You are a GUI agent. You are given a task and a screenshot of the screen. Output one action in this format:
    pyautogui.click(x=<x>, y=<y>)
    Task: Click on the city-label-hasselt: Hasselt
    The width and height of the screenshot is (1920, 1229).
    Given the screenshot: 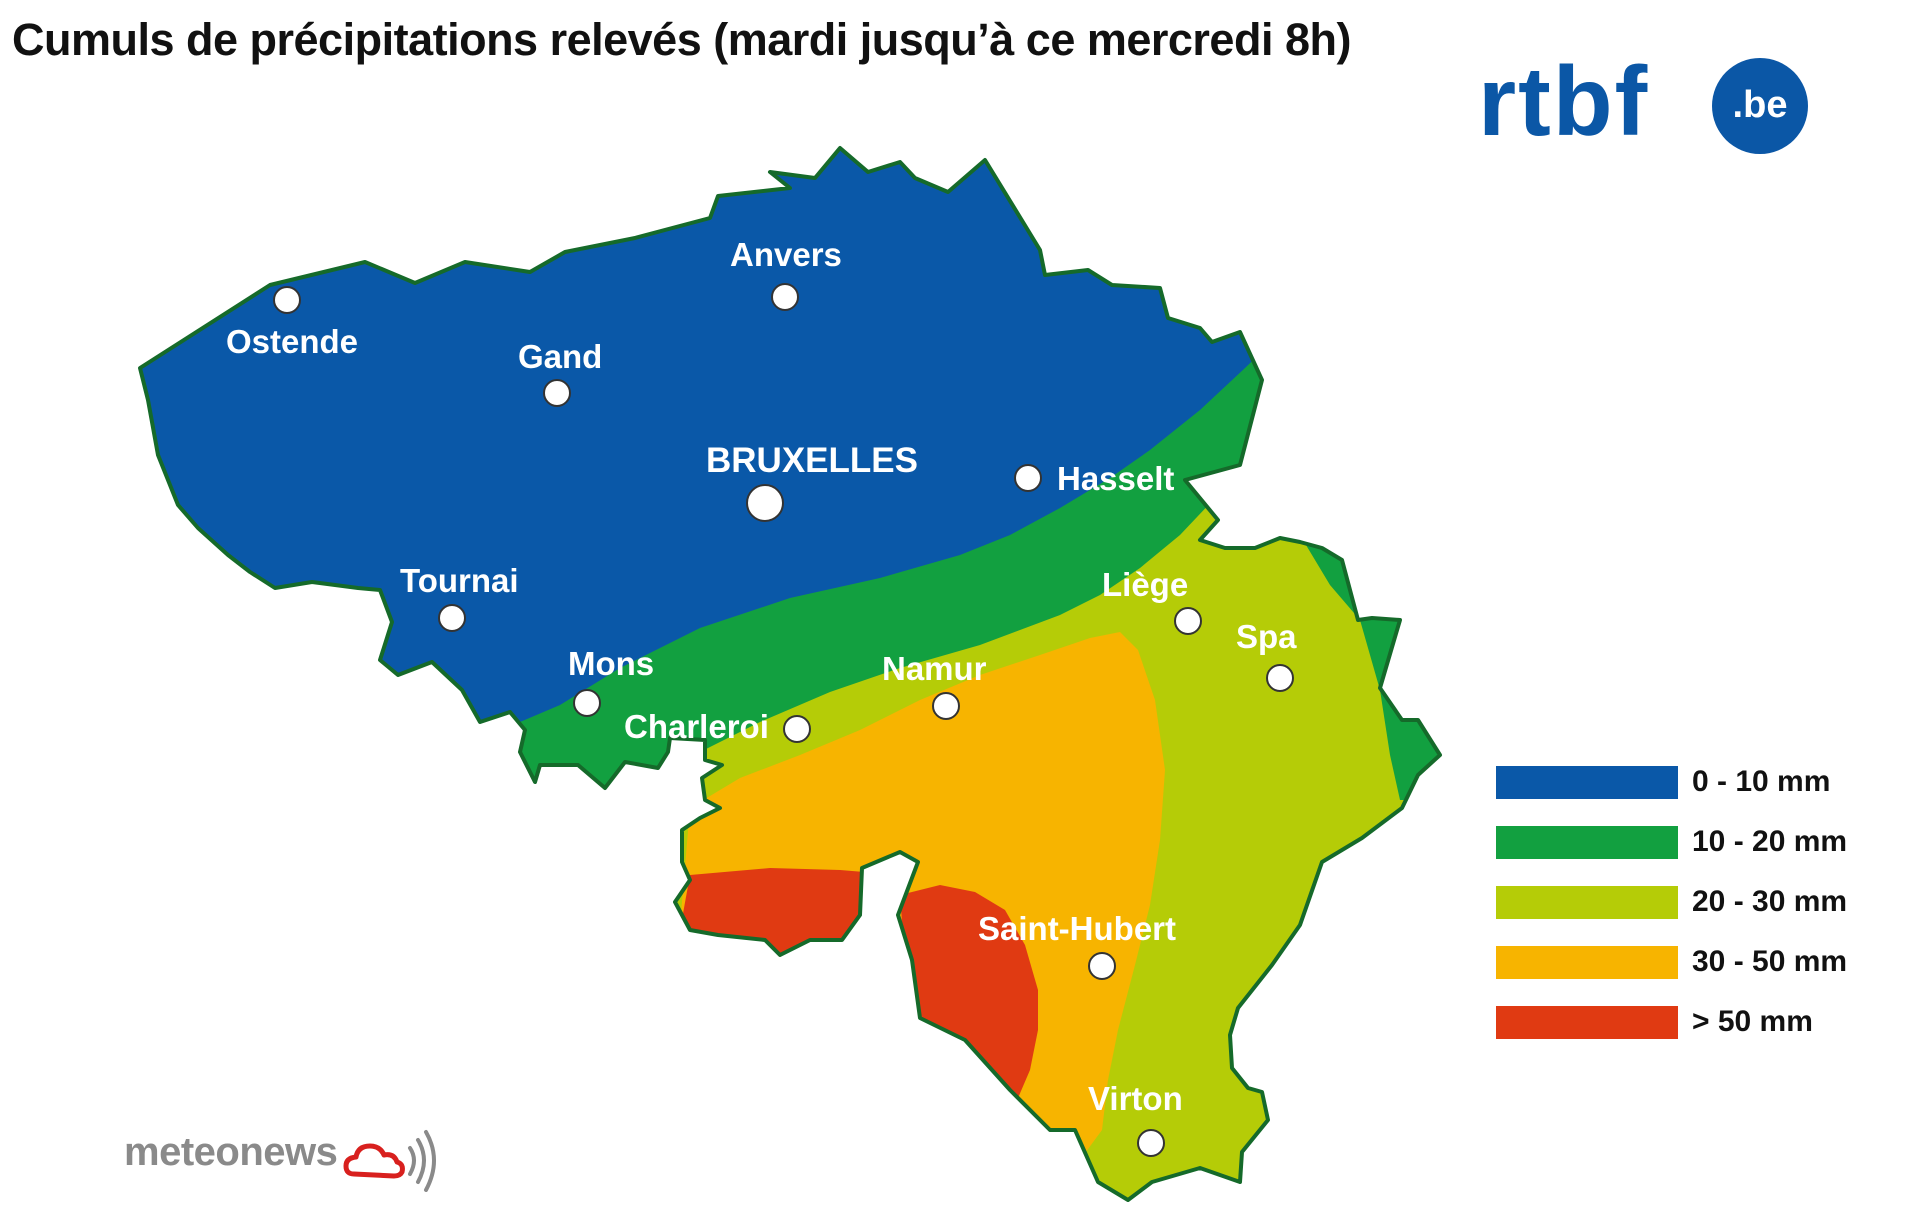 What is the action you would take?
    pyautogui.click(x=1115, y=478)
    